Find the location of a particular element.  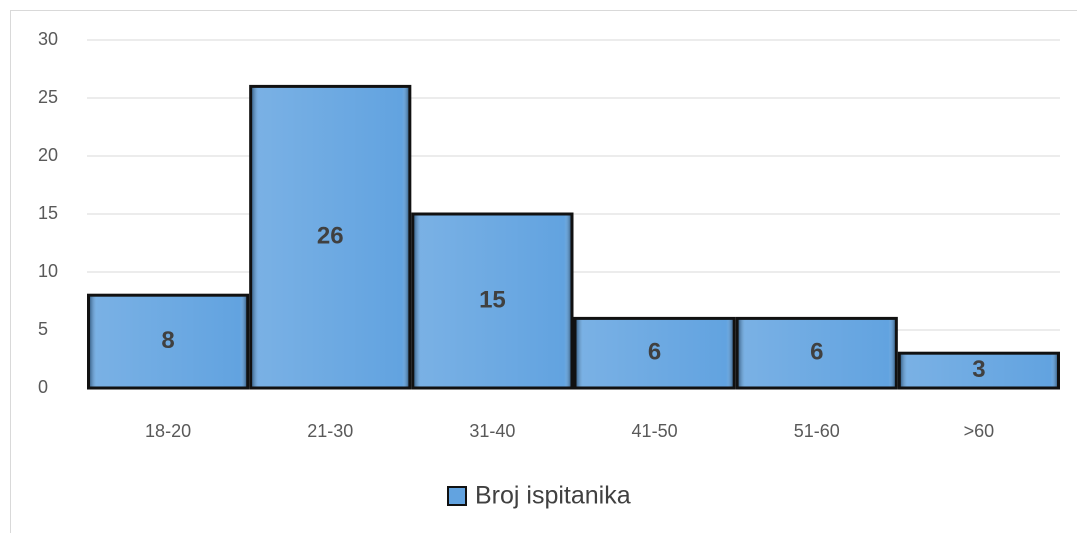

x-tick-label: 41-50 is located at coordinates (655, 431).